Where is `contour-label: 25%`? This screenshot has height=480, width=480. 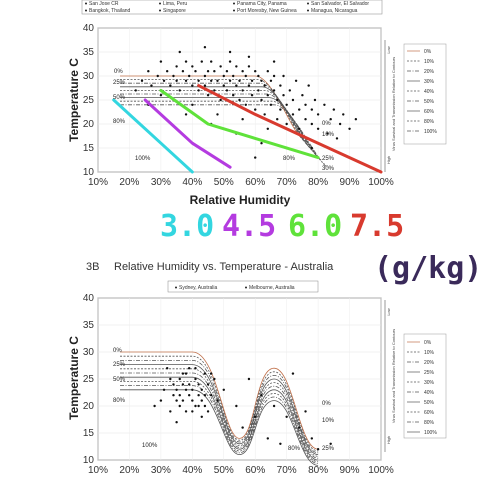 contour-label: 25% is located at coordinates (119, 365).